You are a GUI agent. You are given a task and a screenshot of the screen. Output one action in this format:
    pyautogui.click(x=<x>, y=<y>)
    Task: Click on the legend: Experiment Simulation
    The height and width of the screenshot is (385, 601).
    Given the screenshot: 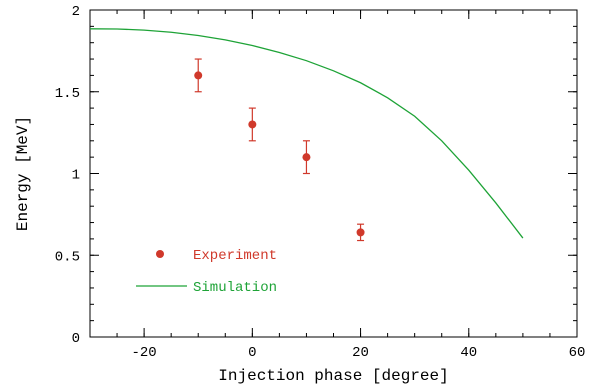 What is the action you would take?
    pyautogui.click(x=206, y=272)
    